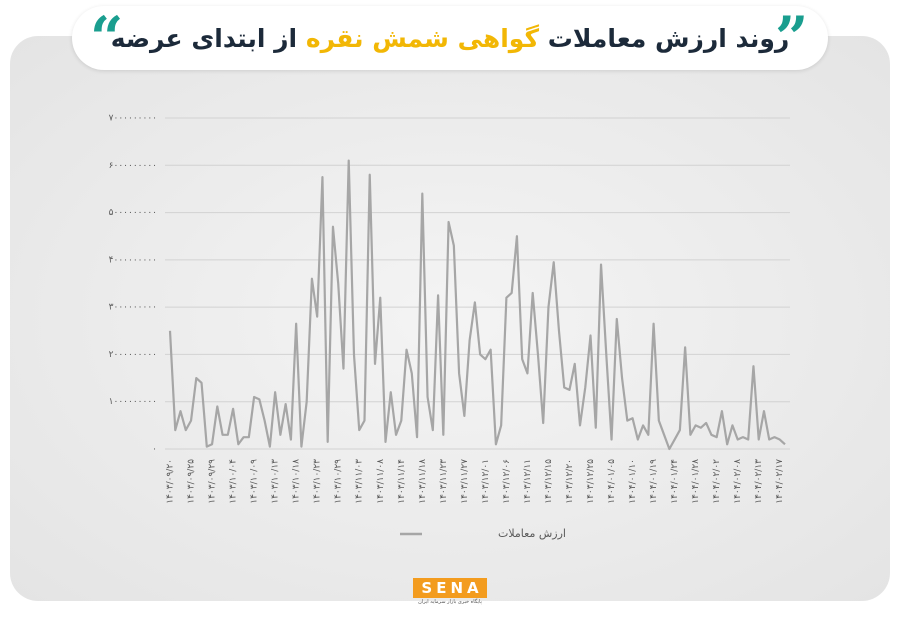 The height and width of the screenshot is (623, 900). I want to click on logo-text: SENA, so click(450, 588).